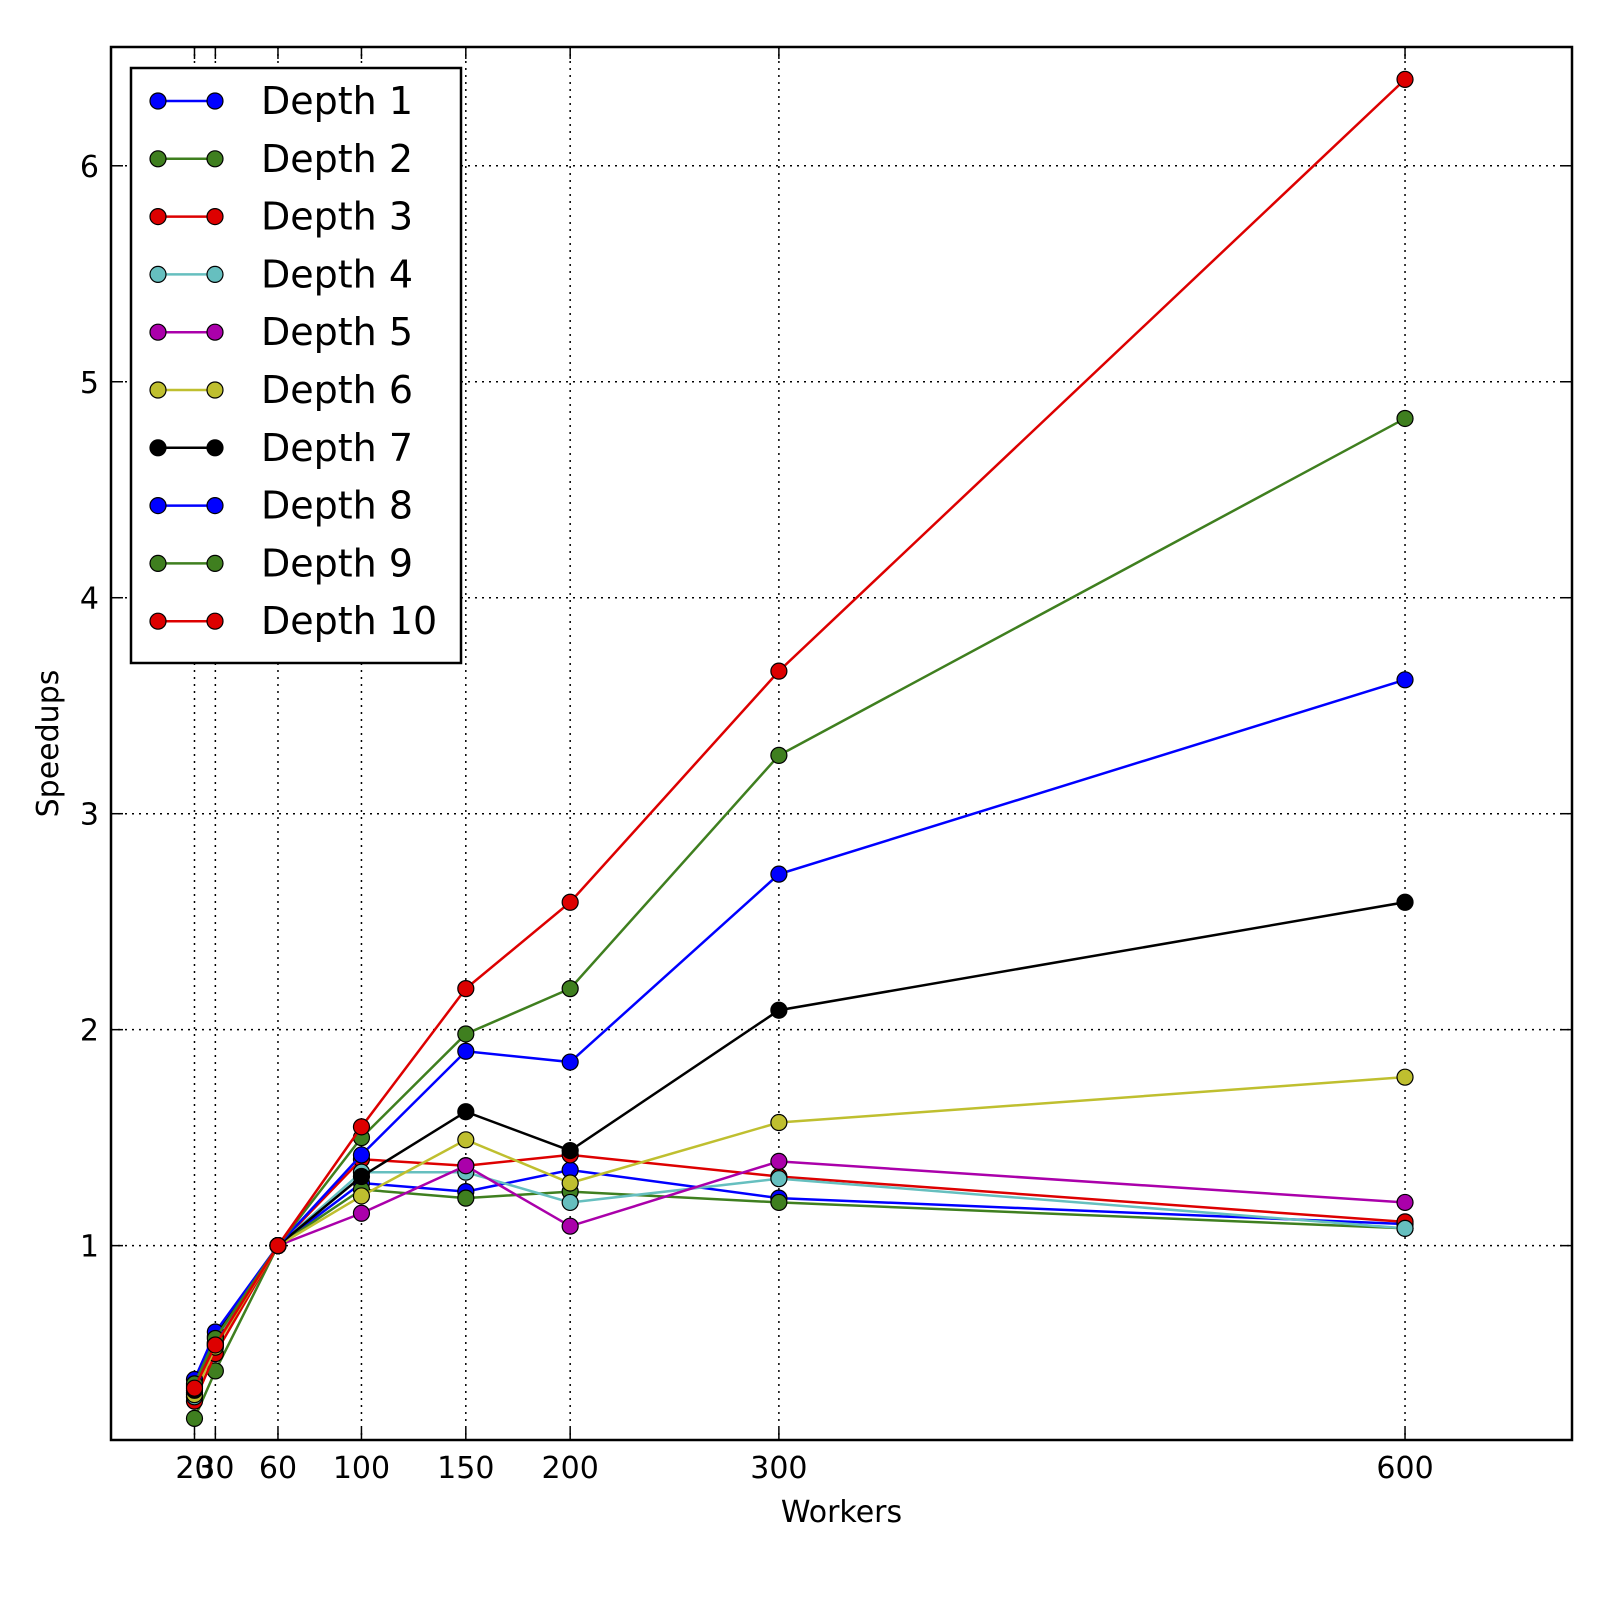 The height and width of the screenshot is (1600, 1600). What do you see at coordinates (349, 621) in the screenshot?
I see `legend-label-10: Depth 10` at bounding box center [349, 621].